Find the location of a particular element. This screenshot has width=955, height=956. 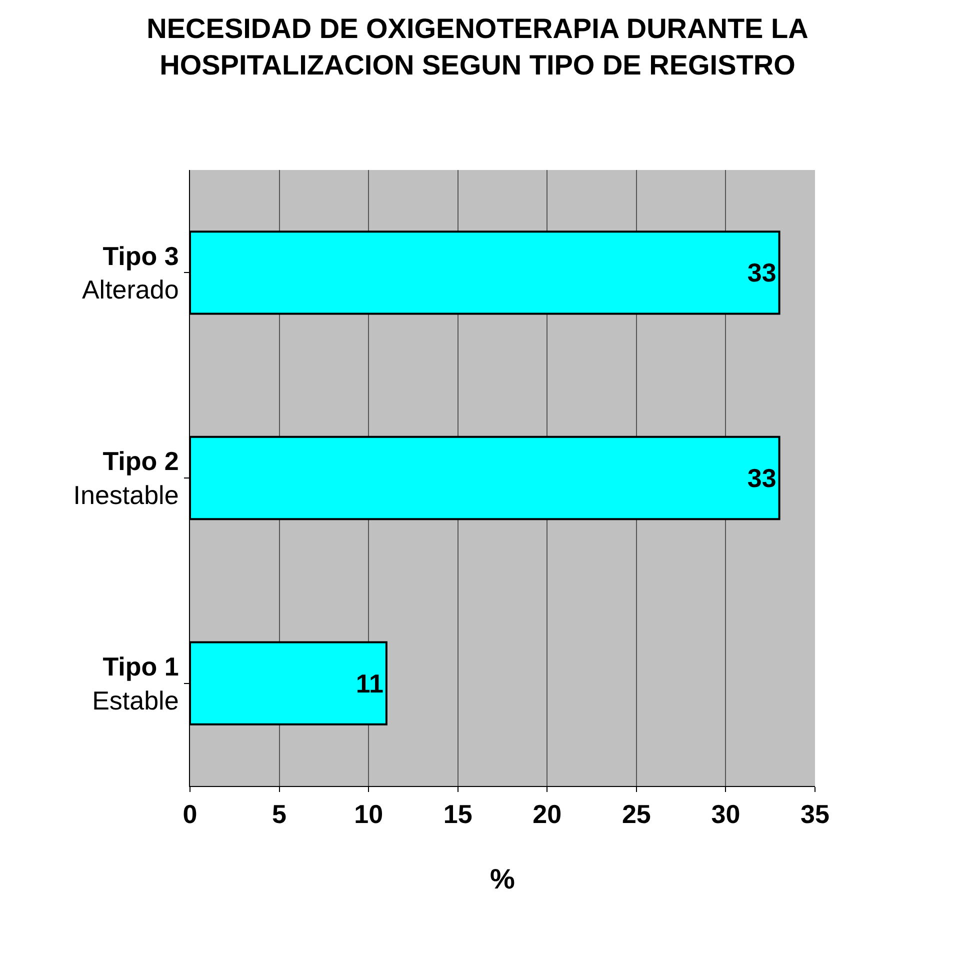

y-tick-label: Tipo 1 Estable is located at coordinates (135, 684).